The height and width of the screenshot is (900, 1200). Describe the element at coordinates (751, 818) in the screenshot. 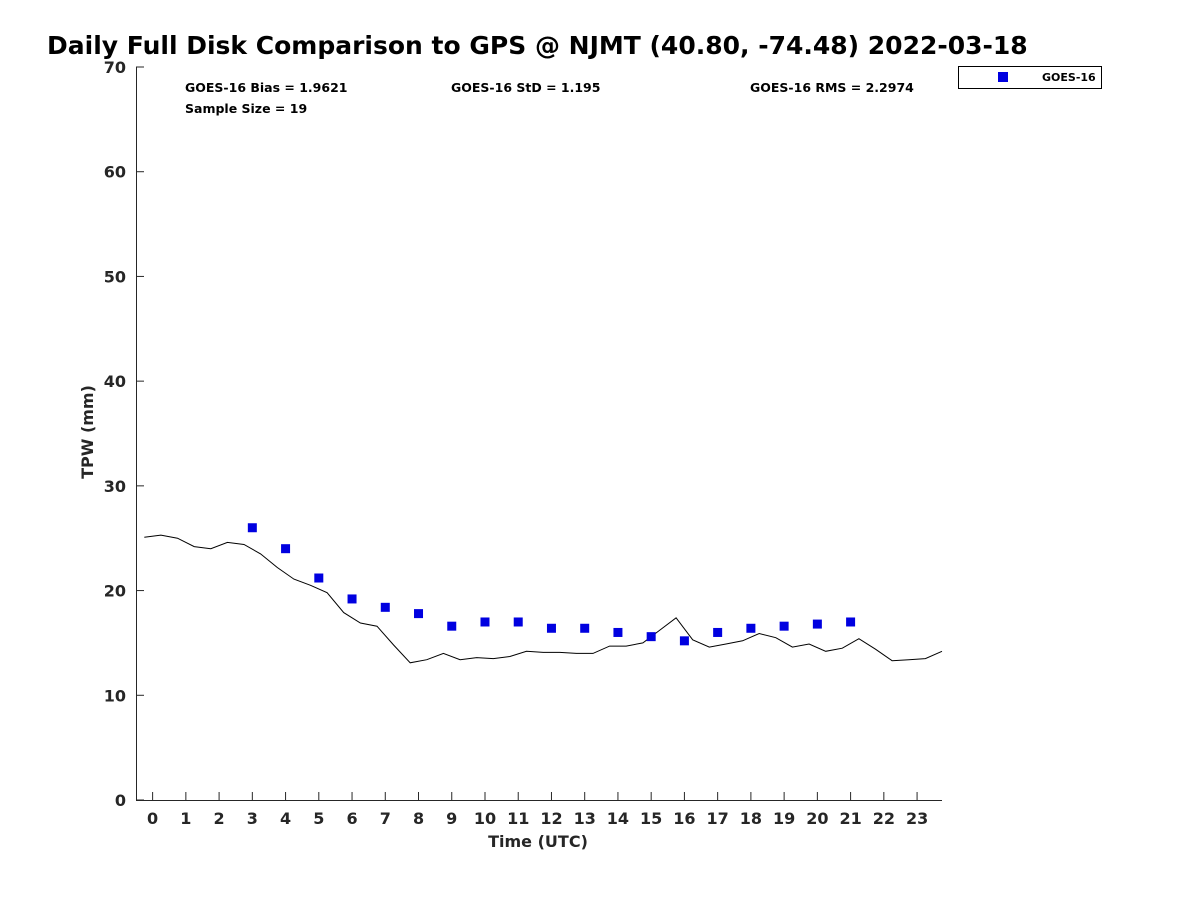

I see `x-tick-label: 18` at that location.